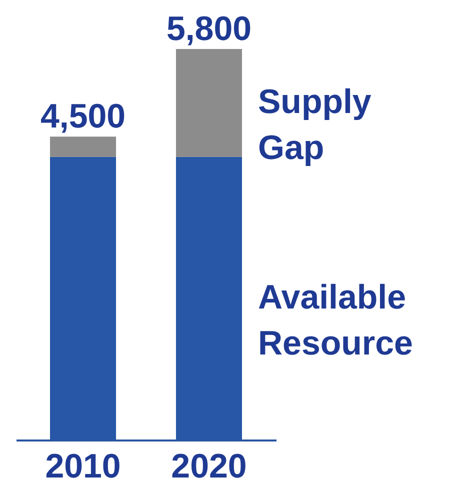 This screenshot has height=497, width=465. I want to click on series-label: Available Resource, so click(335, 320).